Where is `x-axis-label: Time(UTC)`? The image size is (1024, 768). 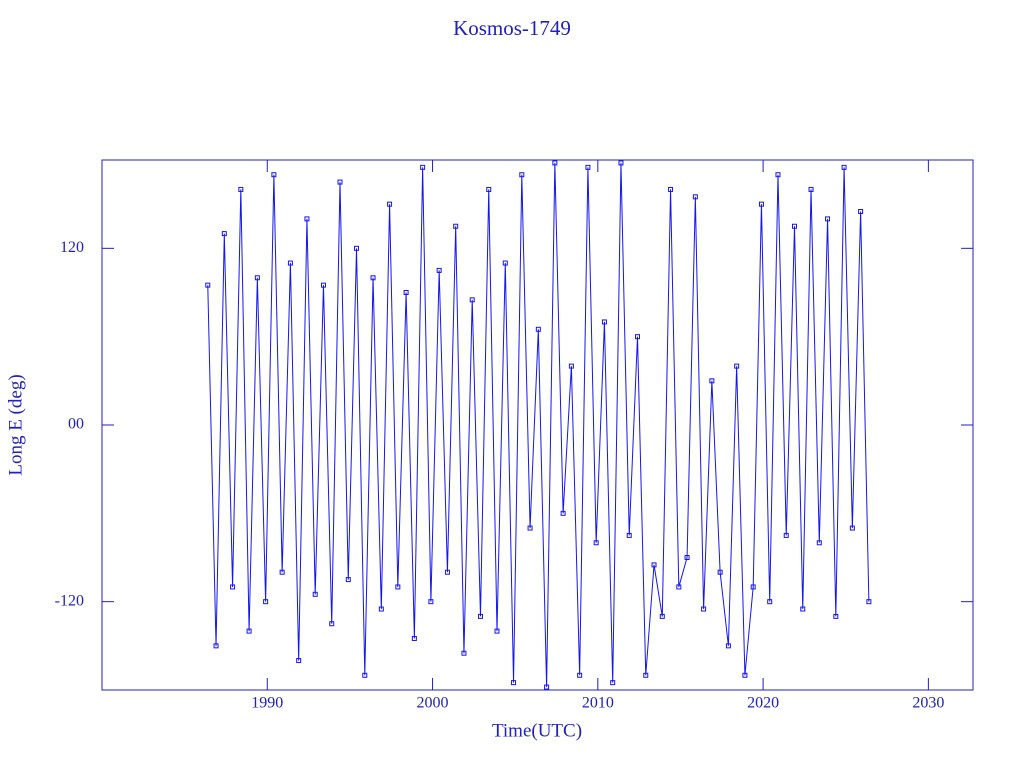 x-axis-label: Time(UTC) is located at coordinates (537, 730).